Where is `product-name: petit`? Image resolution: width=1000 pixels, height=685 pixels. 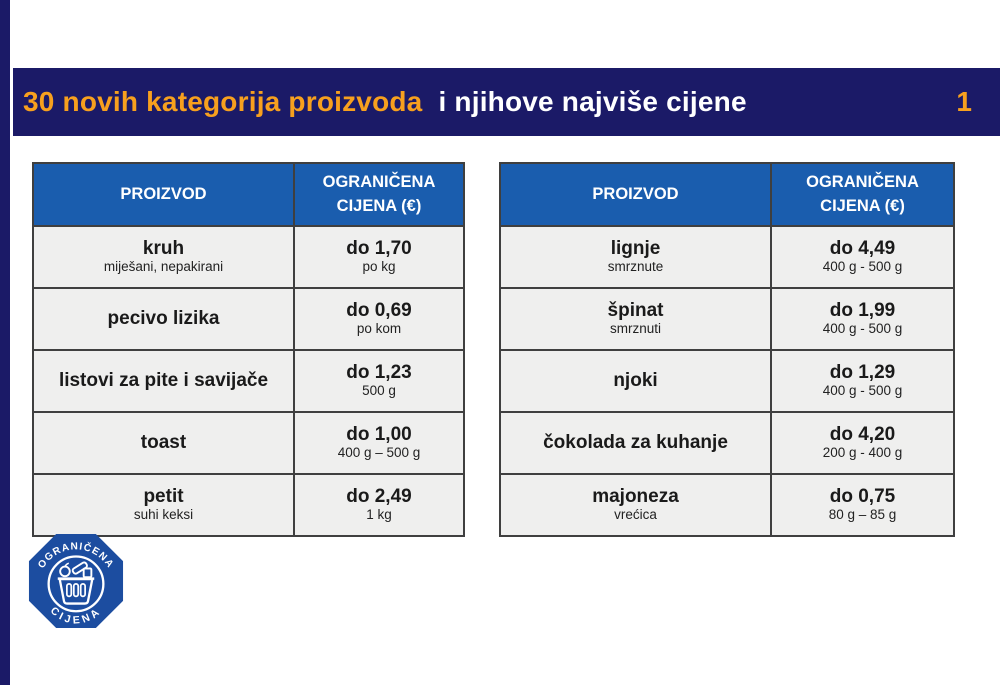
product-name: petit is located at coordinates (163, 496).